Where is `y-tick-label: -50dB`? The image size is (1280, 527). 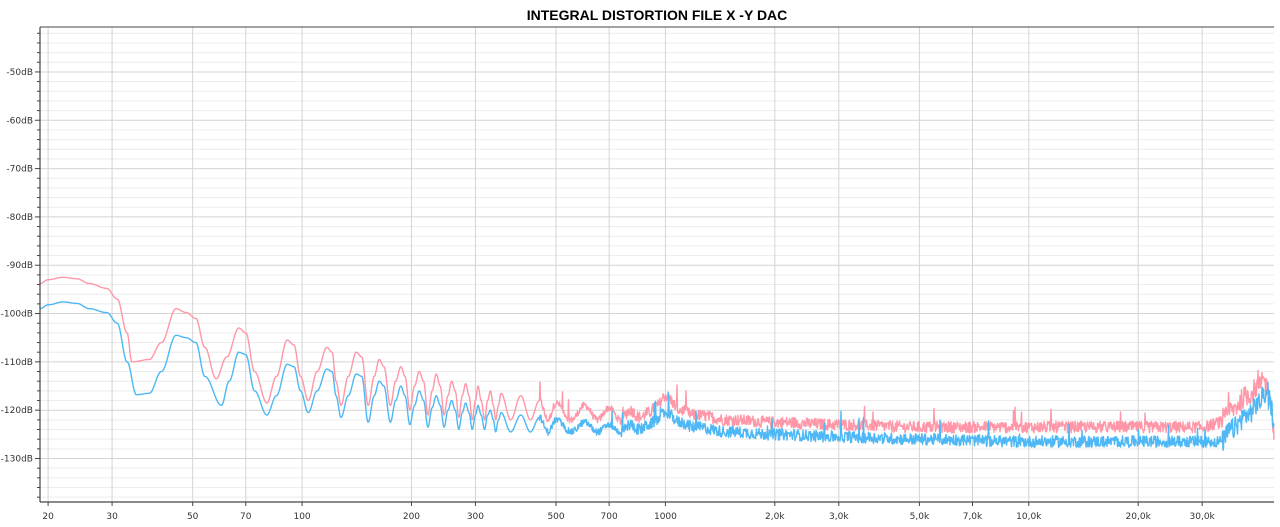
y-tick-label: -50dB is located at coordinates (19, 73).